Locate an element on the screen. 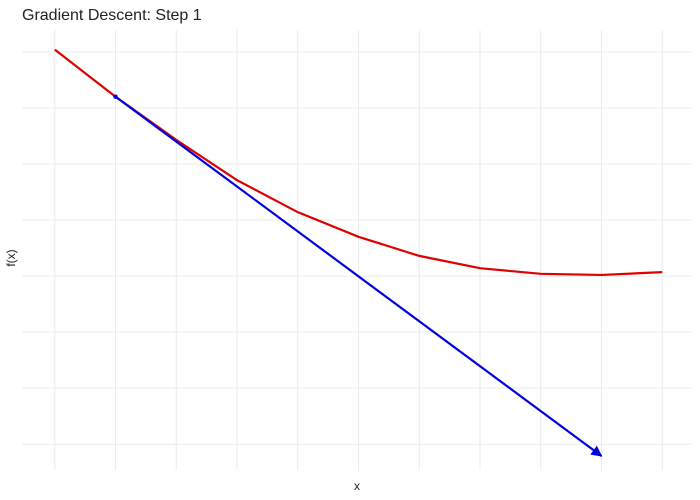 The image size is (700, 500). x-axis-label: x is located at coordinates (357, 486).